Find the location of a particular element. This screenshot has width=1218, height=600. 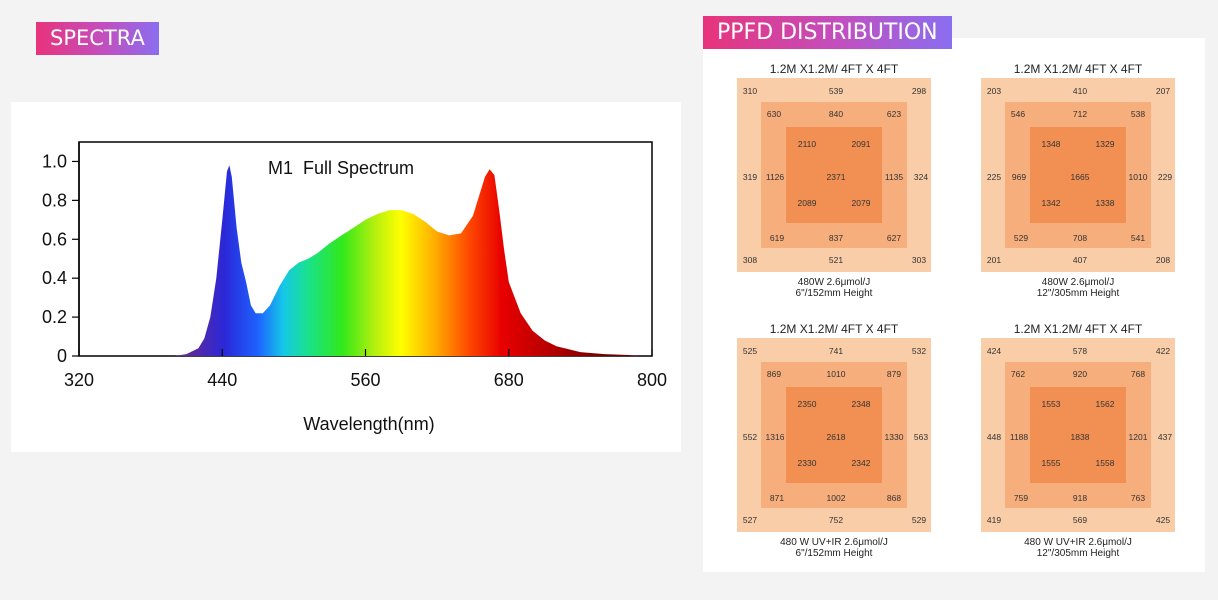

ppfd-value-middle: 529 is located at coordinates (1021, 238).